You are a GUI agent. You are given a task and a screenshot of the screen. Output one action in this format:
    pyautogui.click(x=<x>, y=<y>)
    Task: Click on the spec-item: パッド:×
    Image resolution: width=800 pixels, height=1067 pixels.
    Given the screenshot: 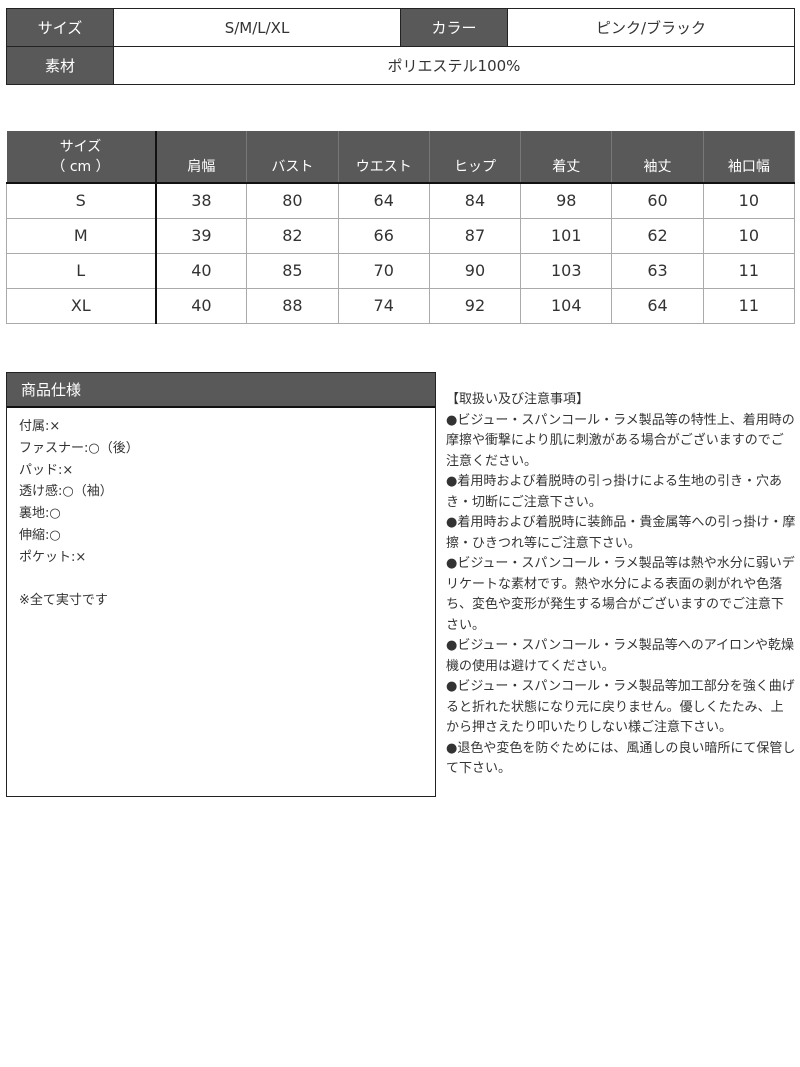 What is the action you would take?
    pyautogui.click(x=46, y=470)
    